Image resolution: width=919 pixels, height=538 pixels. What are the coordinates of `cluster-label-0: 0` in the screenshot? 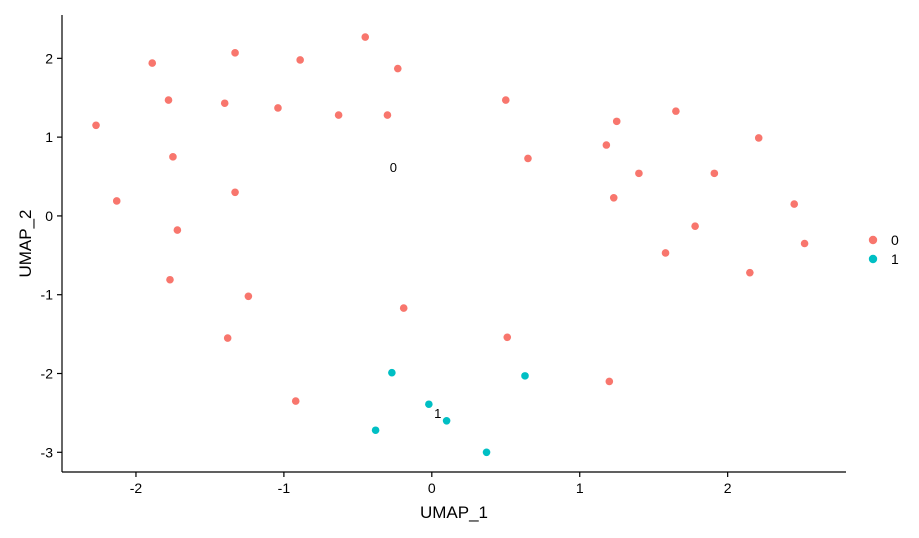 It's located at (393, 167).